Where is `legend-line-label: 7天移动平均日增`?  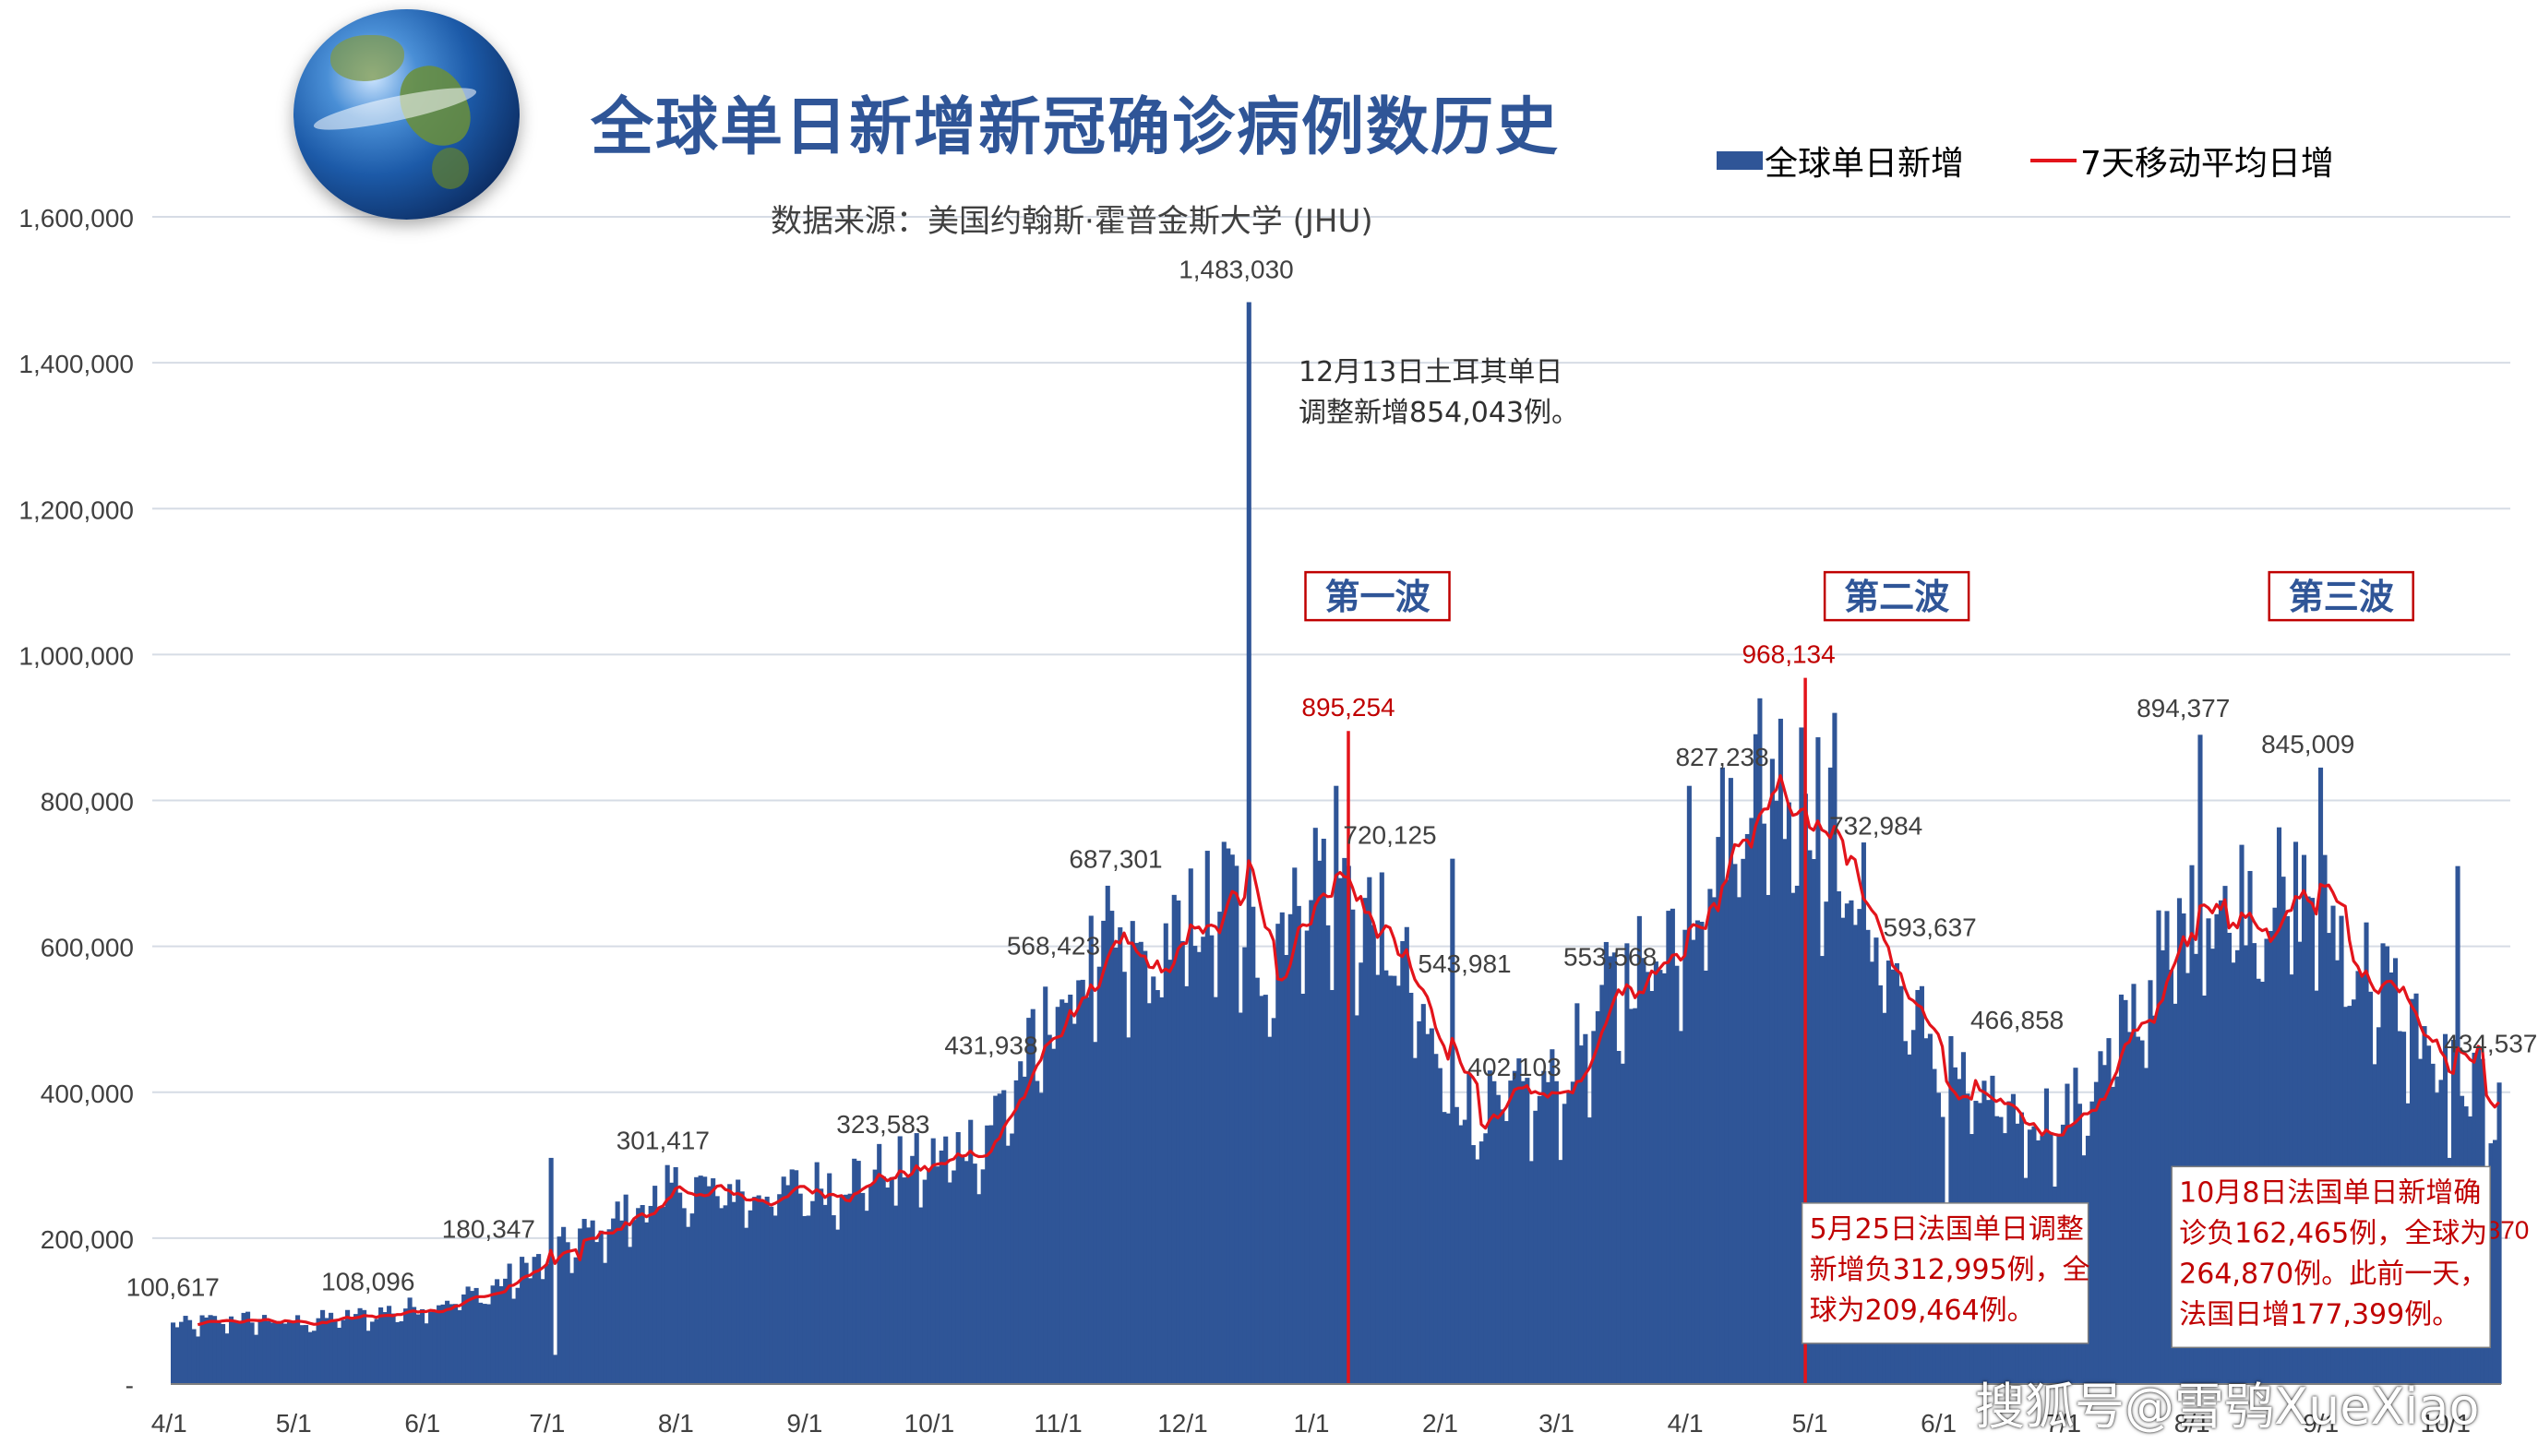
legend-line-label: 7天移动平均日增 is located at coordinates (2207, 164).